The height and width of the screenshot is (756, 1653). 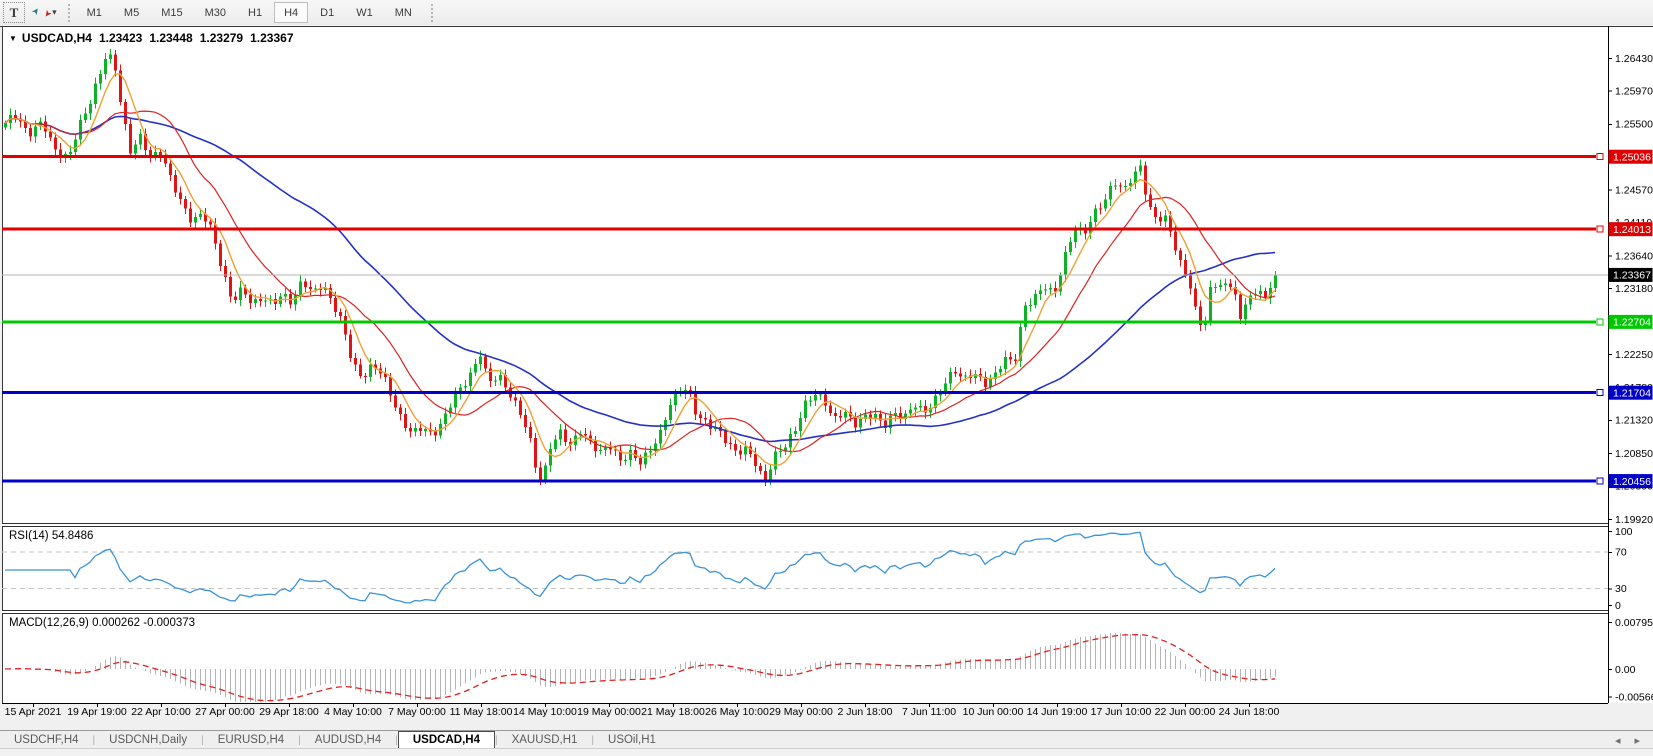 What do you see at coordinates (327, 12) in the screenshot?
I see `timeframe-button-d1: D1` at bounding box center [327, 12].